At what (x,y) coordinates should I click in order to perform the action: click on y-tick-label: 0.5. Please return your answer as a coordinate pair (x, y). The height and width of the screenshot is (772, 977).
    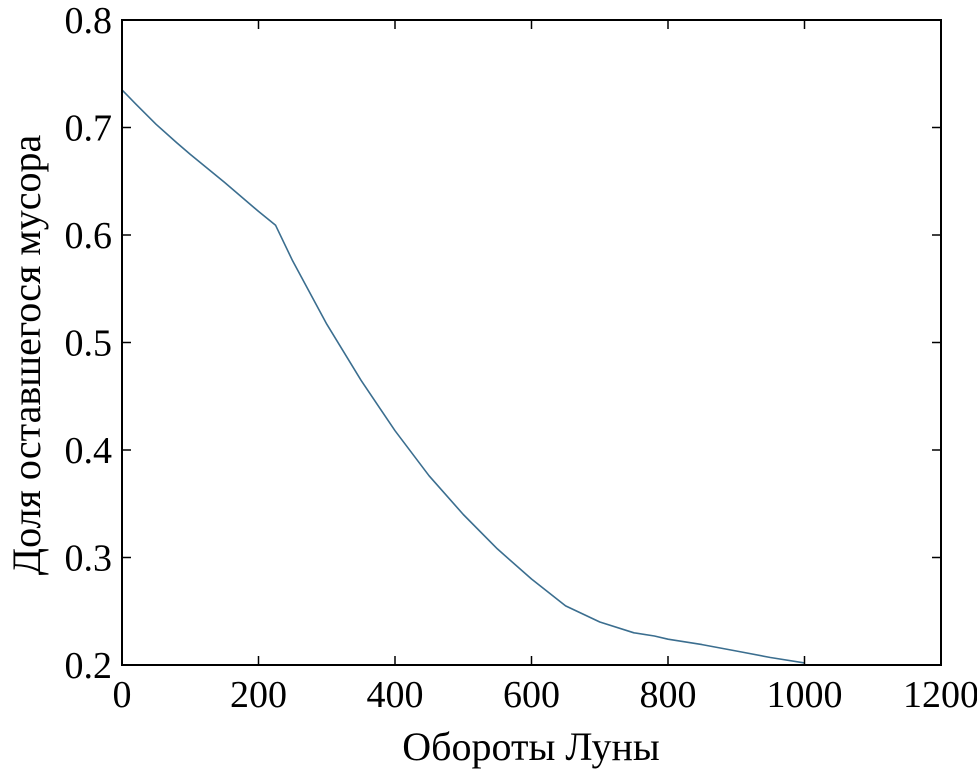
    Looking at the image, I should click on (89, 344).